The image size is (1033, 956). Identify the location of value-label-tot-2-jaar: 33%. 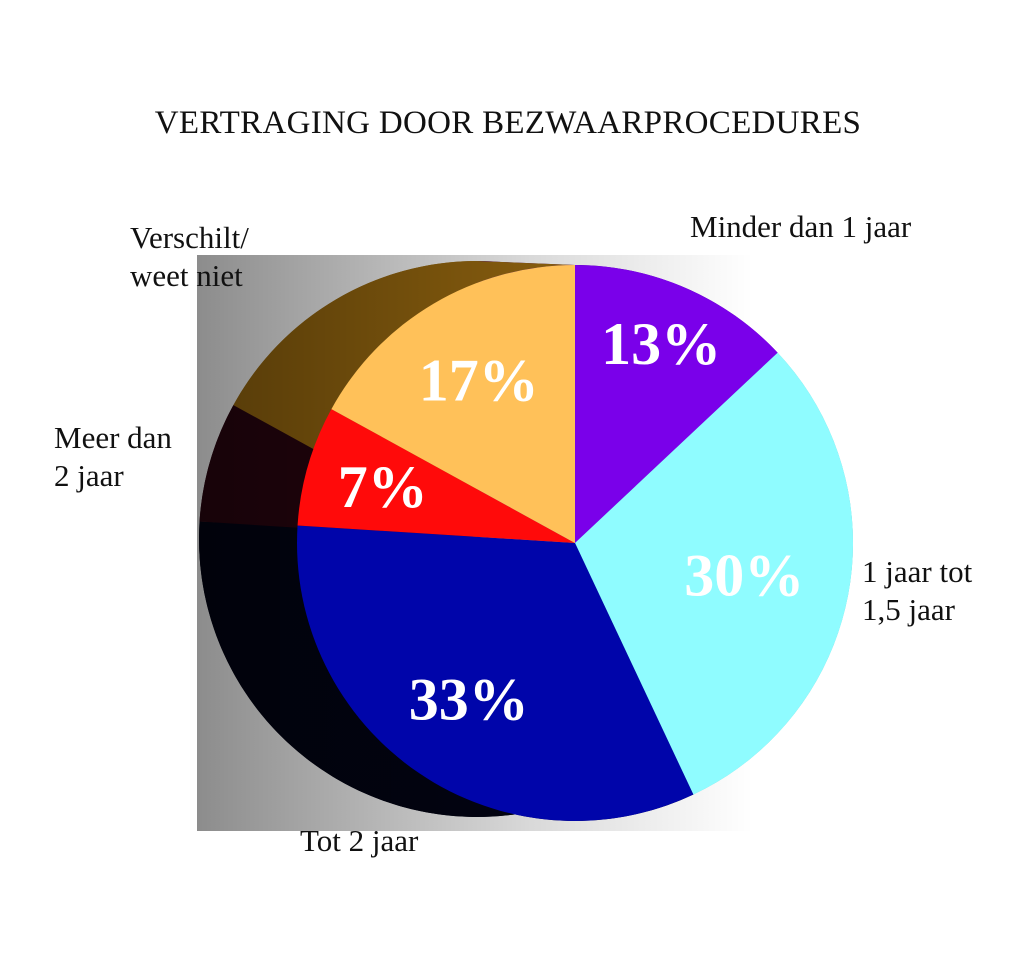
(469, 699).